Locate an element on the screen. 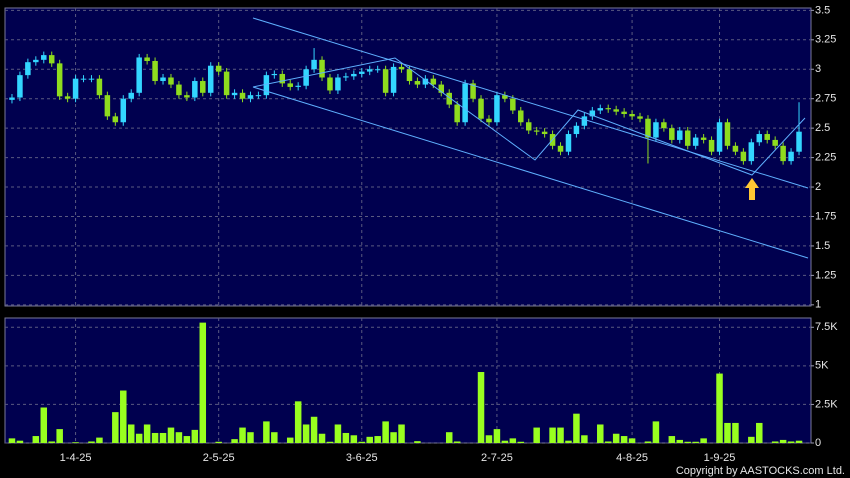 The image size is (850, 478). y-tick-label: 1.75 is located at coordinates (825, 216).